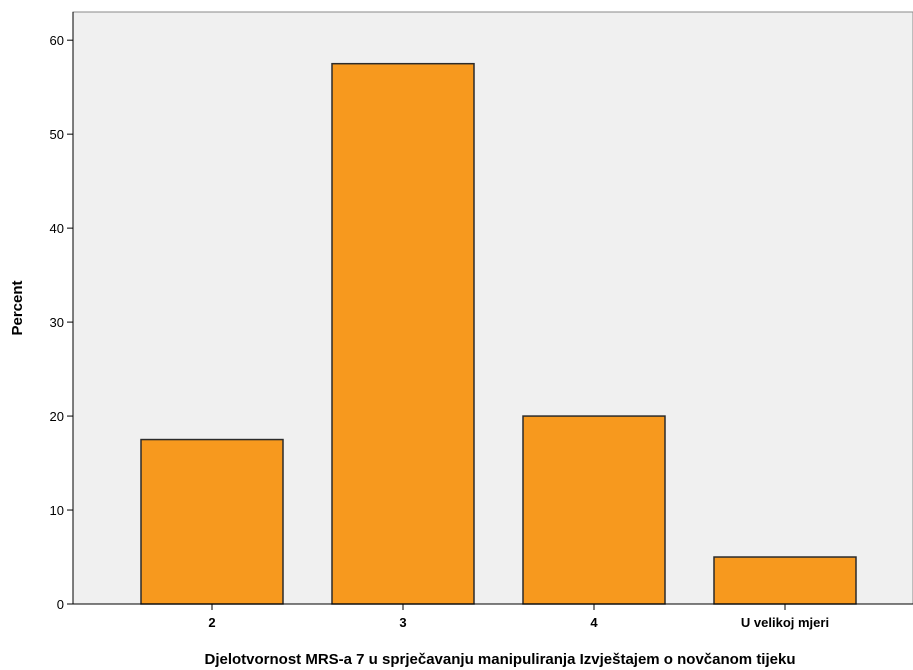  I want to click on y-tick-label: 60, so click(57, 40).